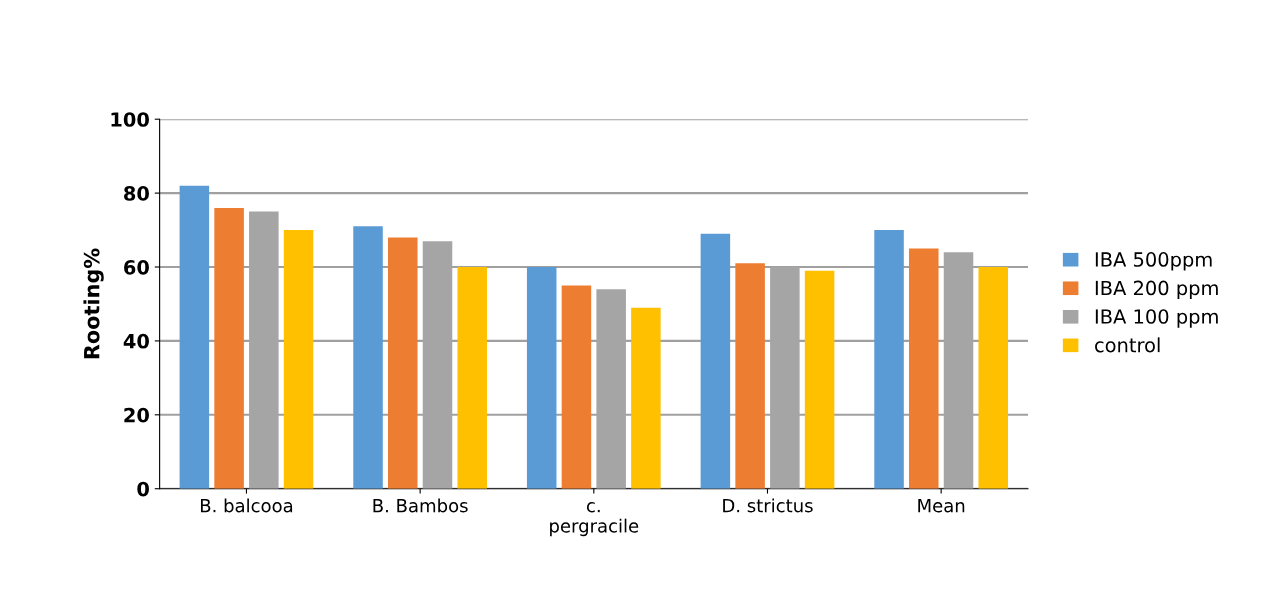 The width and height of the screenshot is (1277, 596). I want to click on legend-label: IBA 100 ppm, so click(1156, 318).